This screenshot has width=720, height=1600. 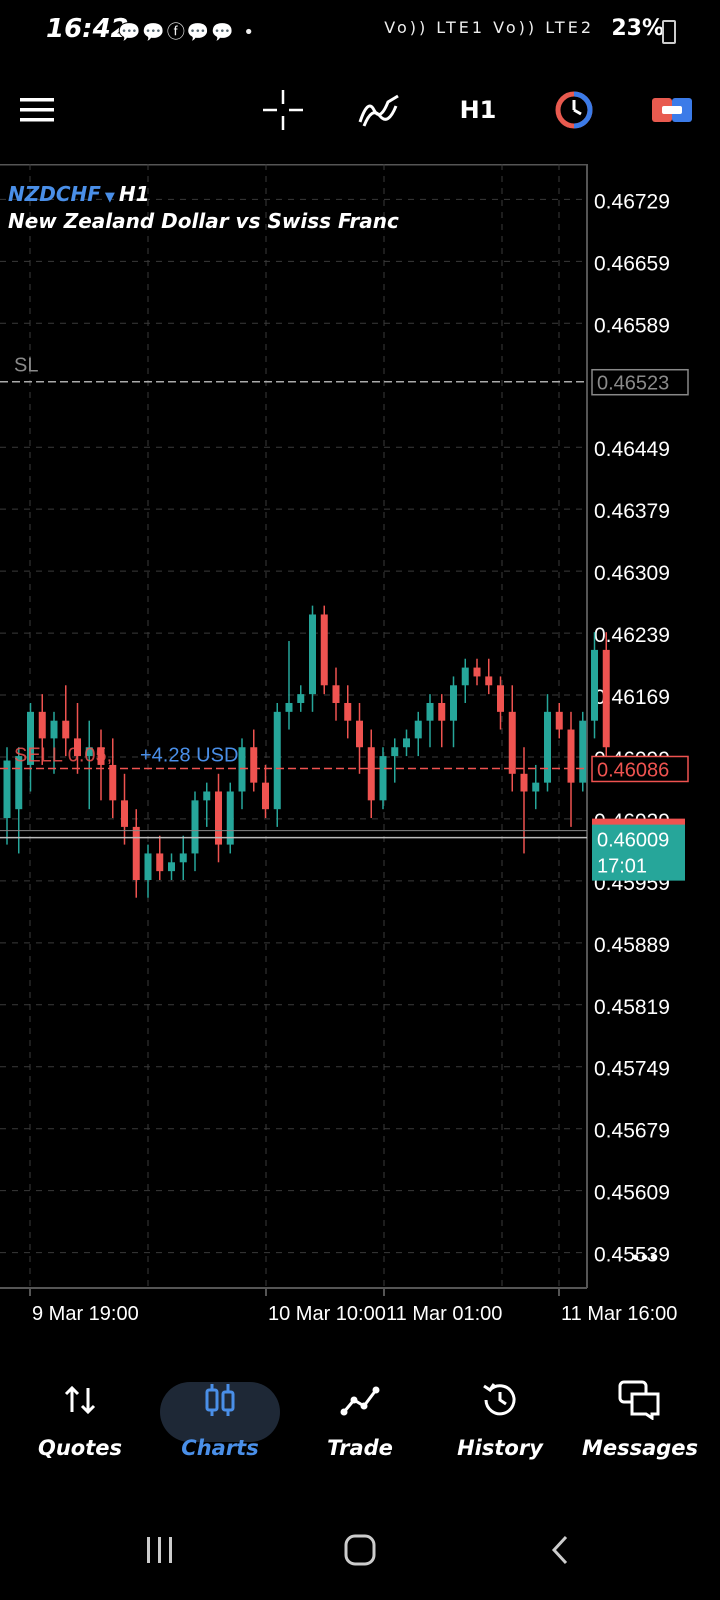 I want to click on crosshair-icon, so click(x=283, y=110).